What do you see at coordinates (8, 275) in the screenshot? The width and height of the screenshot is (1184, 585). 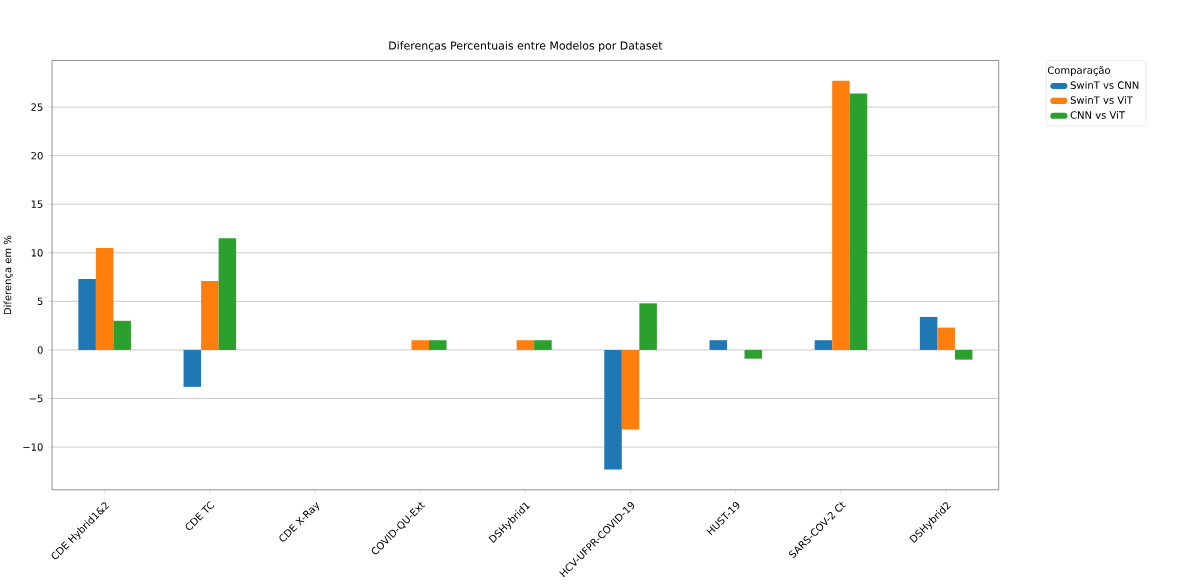 I see `y-axis-title: Diferença em %` at bounding box center [8, 275].